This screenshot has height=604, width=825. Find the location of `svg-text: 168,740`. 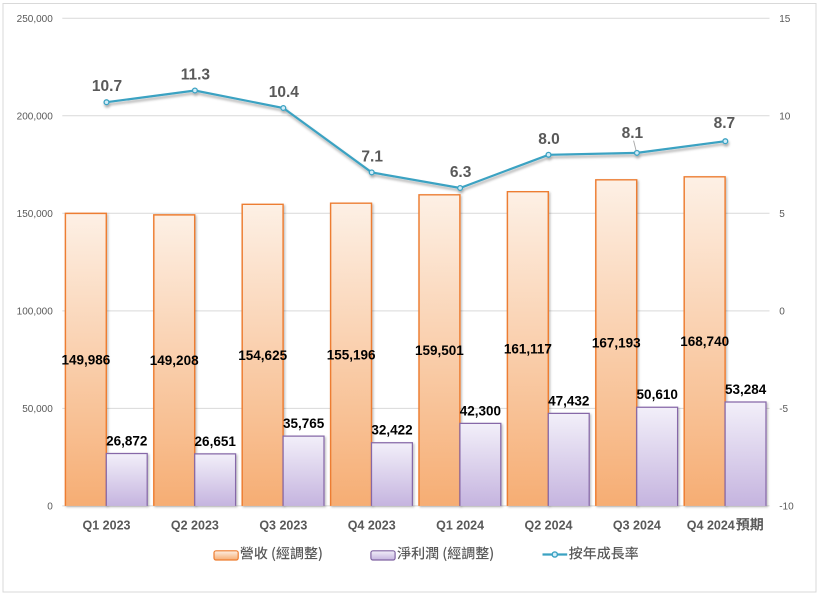

svg-text: 168,740 is located at coordinates (704, 341).